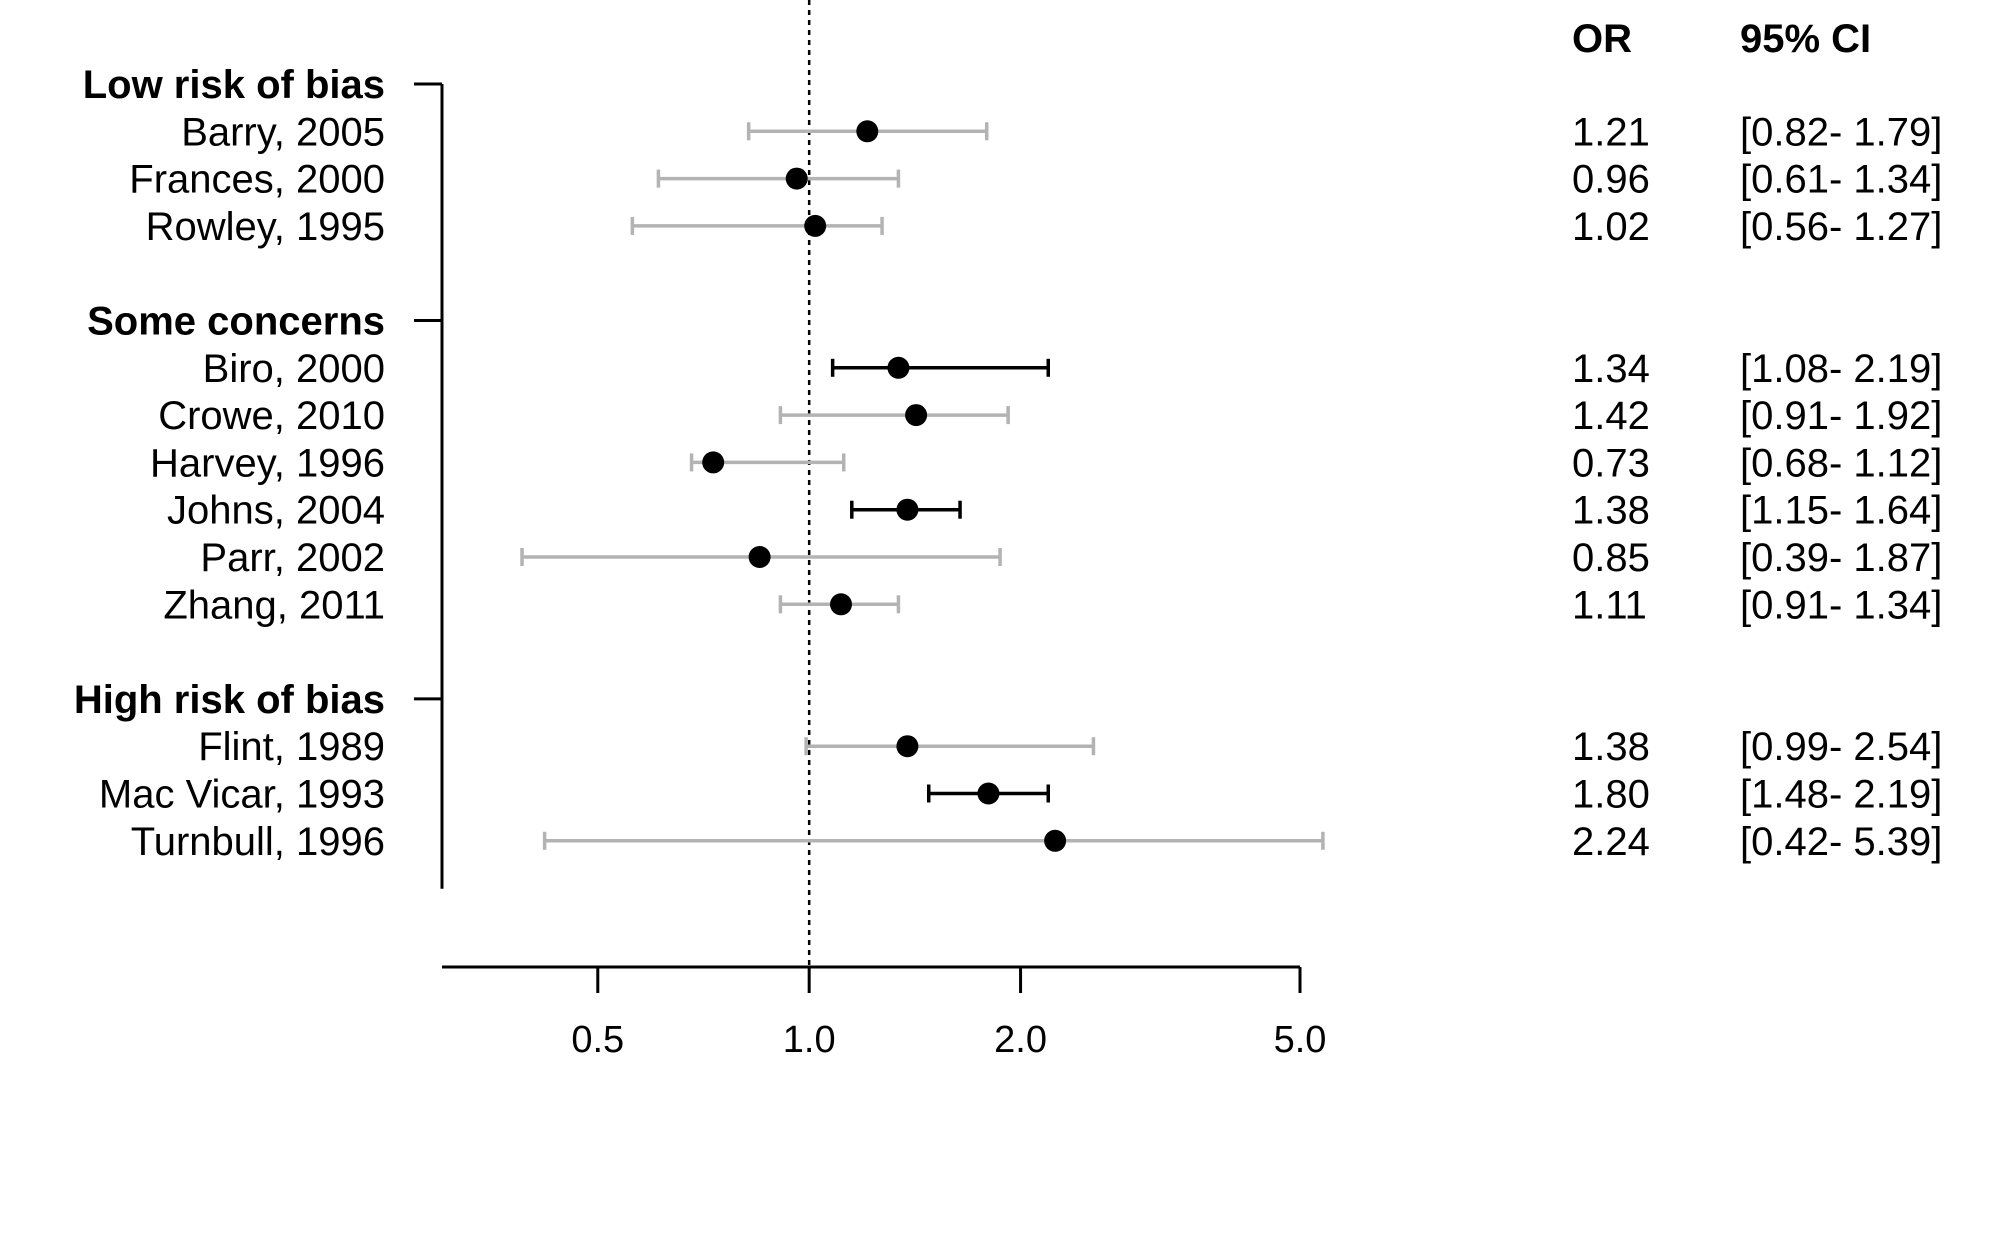 The image size is (2000, 1236). Describe the element at coordinates (1841, 227) in the screenshot. I see `ci-value: [0.56- 1.27]` at that location.